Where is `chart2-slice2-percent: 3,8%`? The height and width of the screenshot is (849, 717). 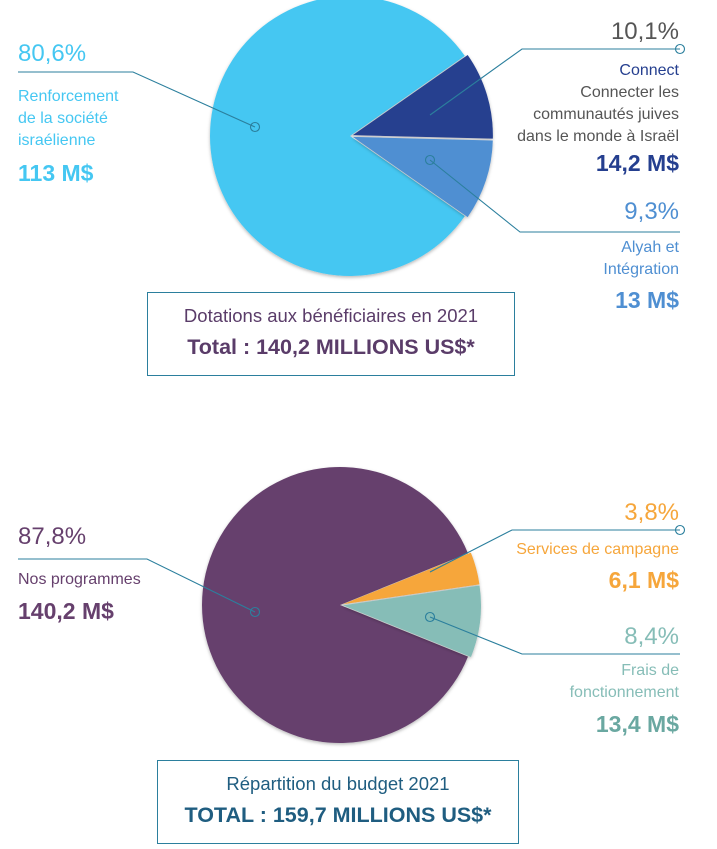
chart2-slice2-percent: 3,8% is located at coordinates (651, 512).